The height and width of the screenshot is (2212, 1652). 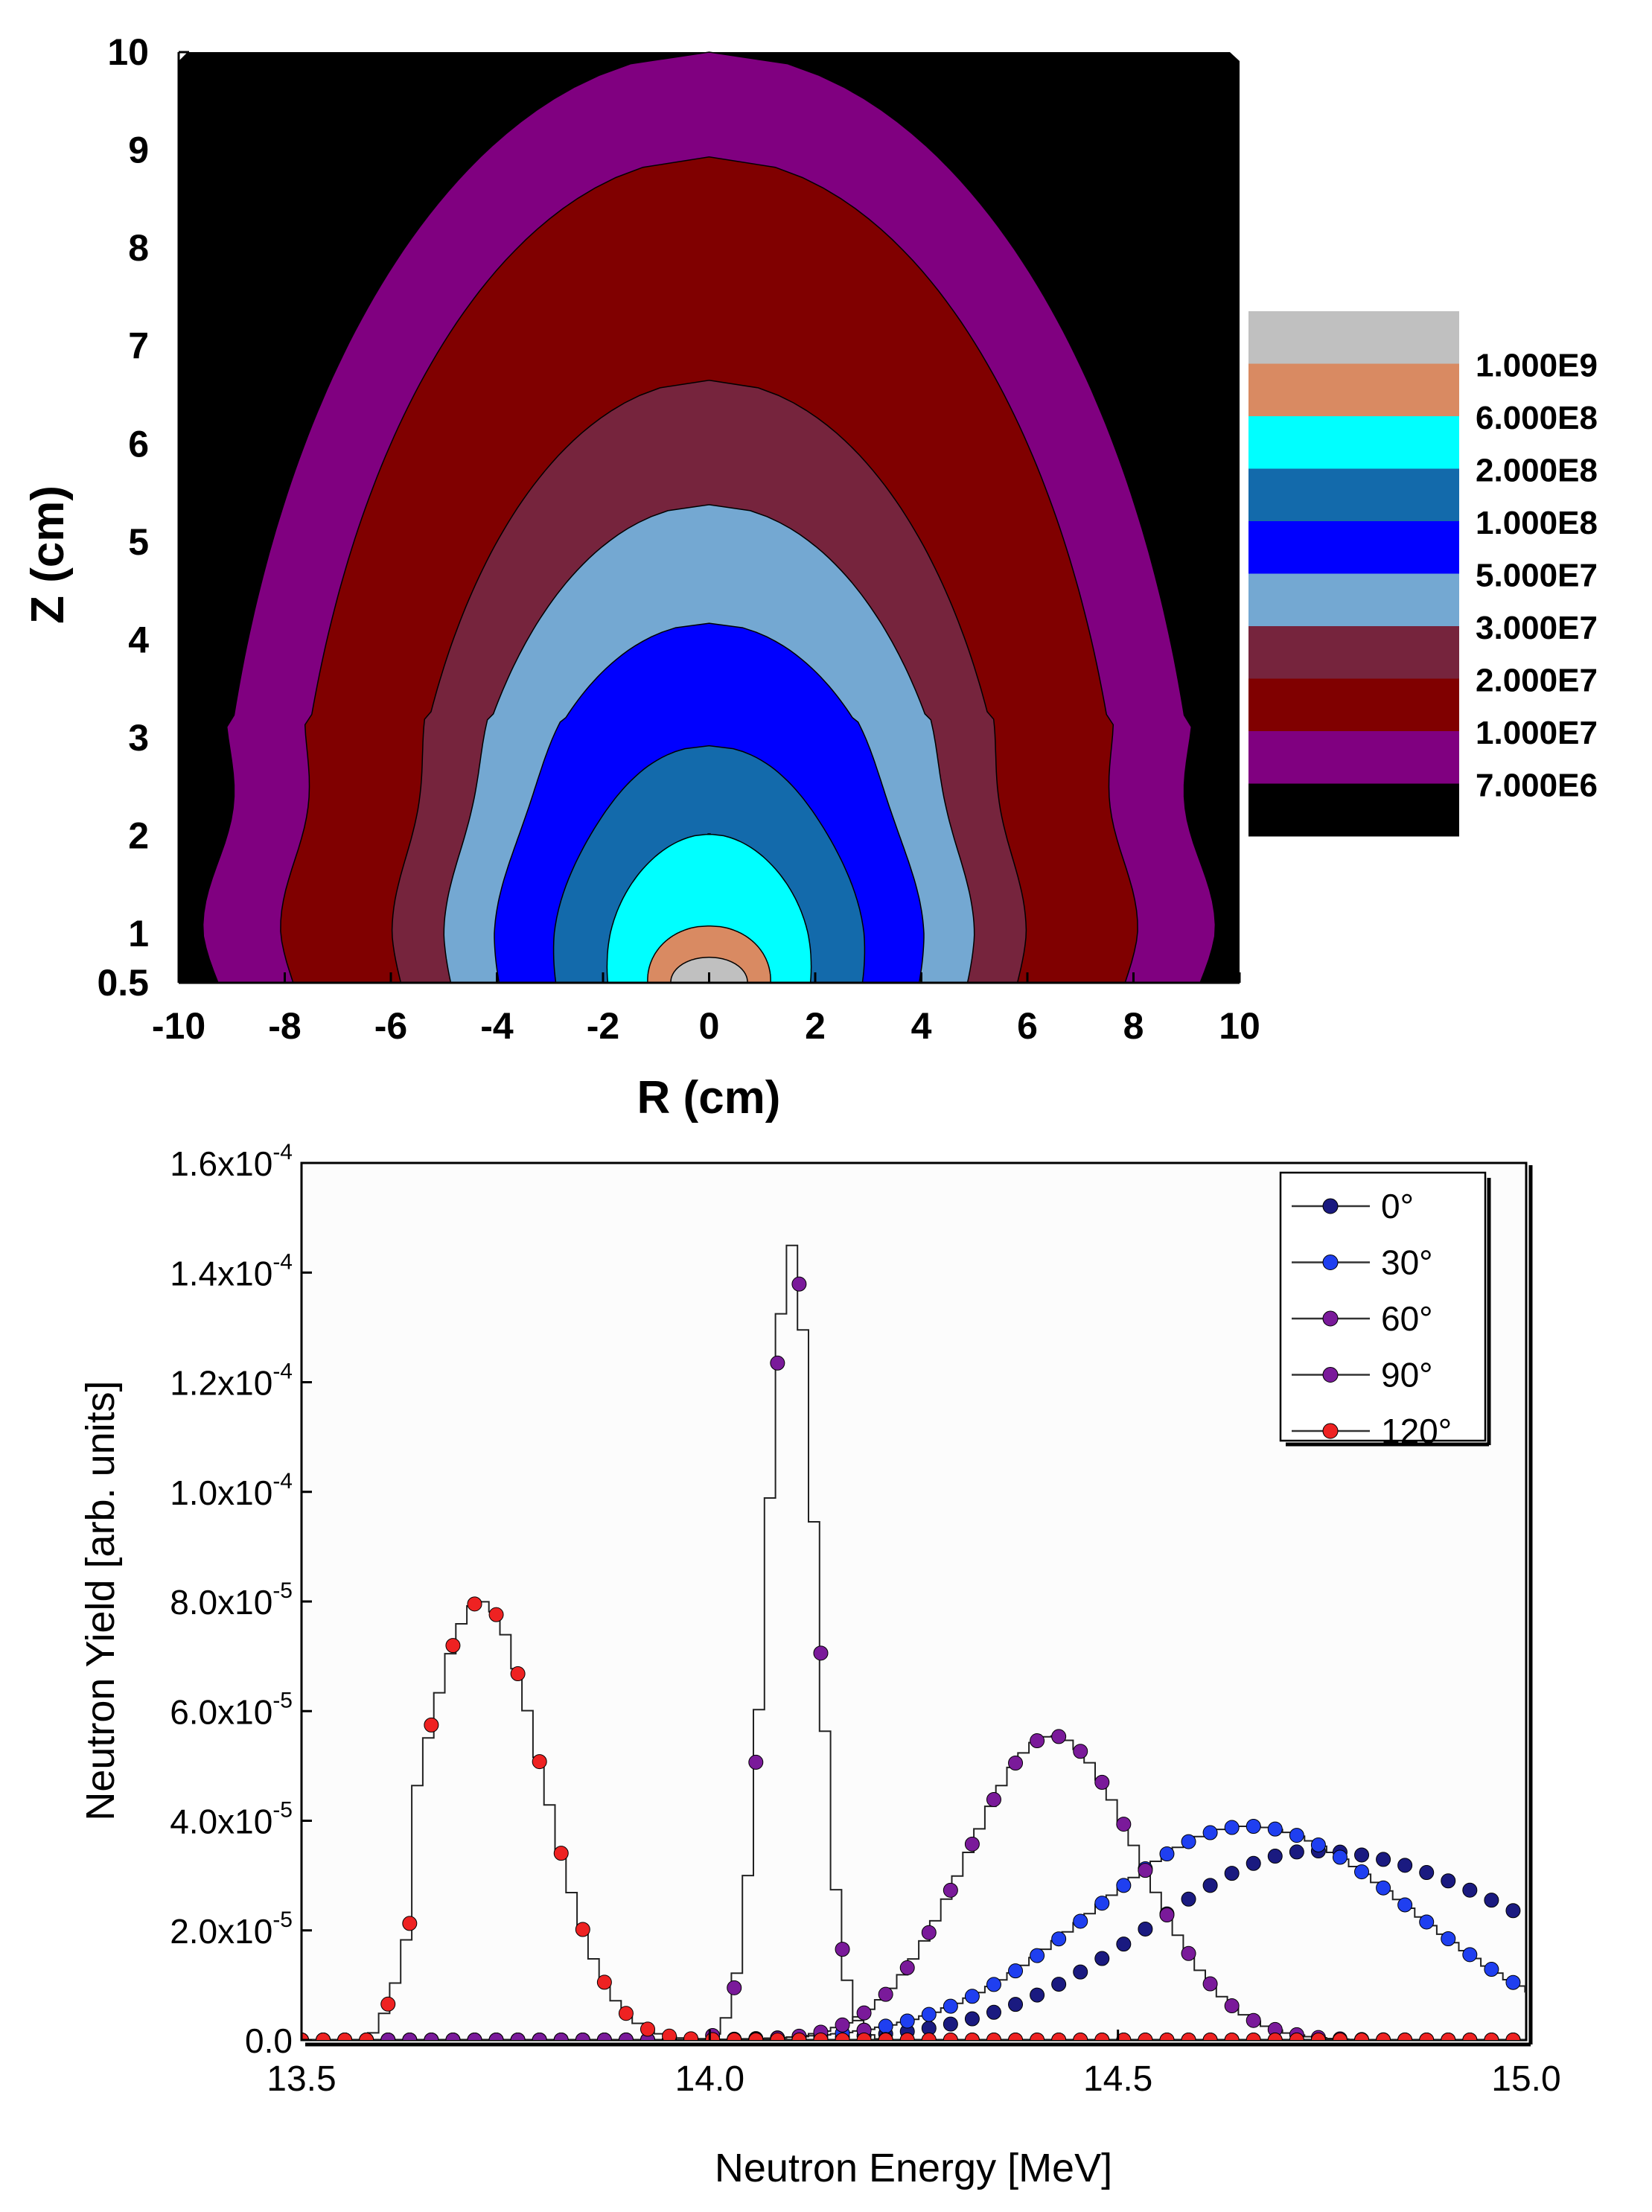 What do you see at coordinates (1239, 1026) in the screenshot?
I see `contour-x-tick-label: 10` at bounding box center [1239, 1026].